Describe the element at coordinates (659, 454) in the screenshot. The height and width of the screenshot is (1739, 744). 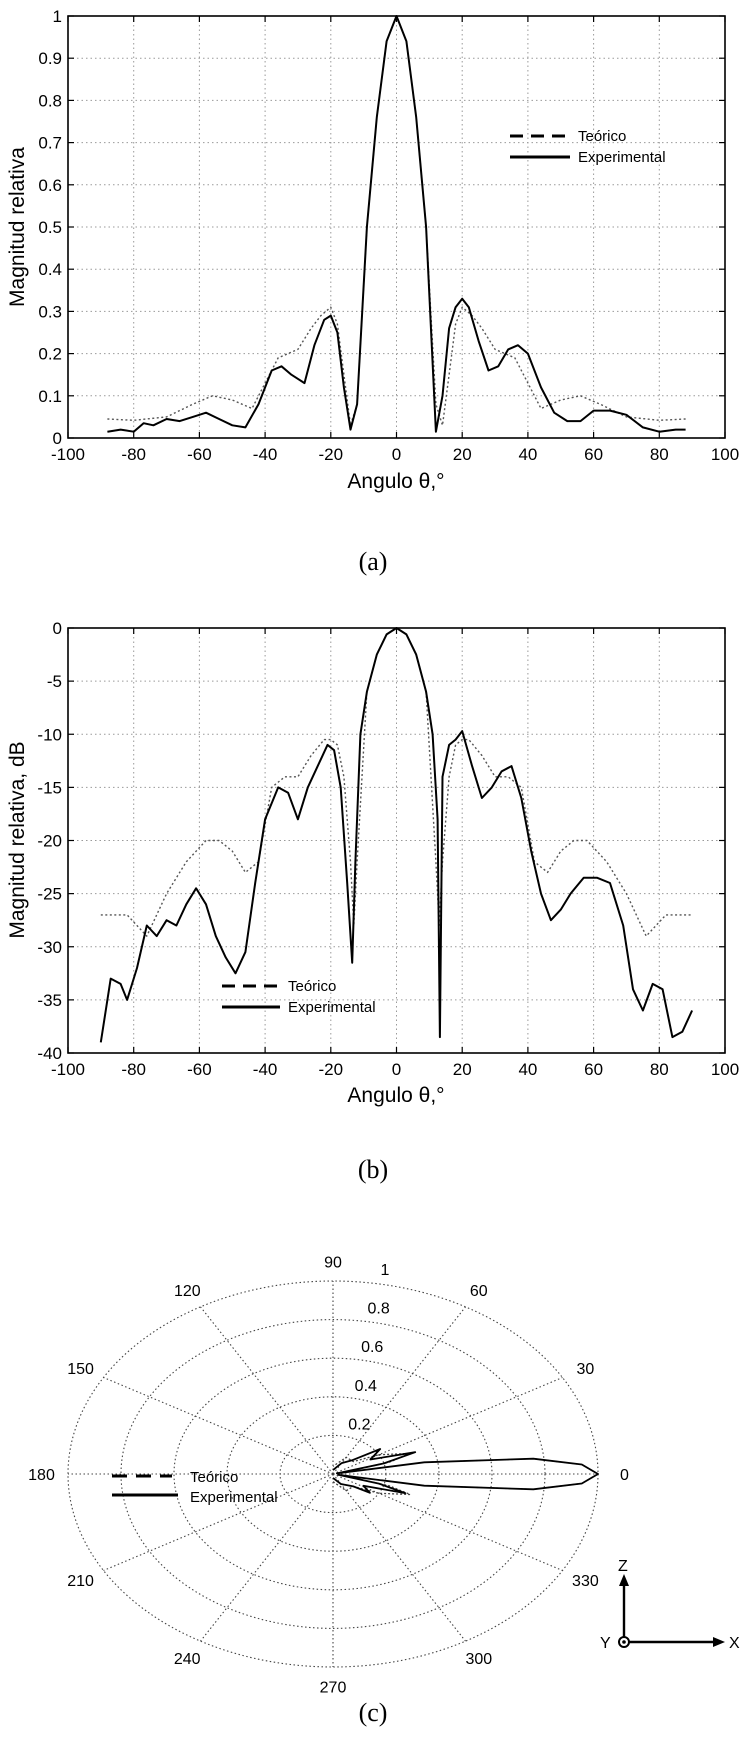
I see `panel-a-xtick-label-9: 80` at that location.